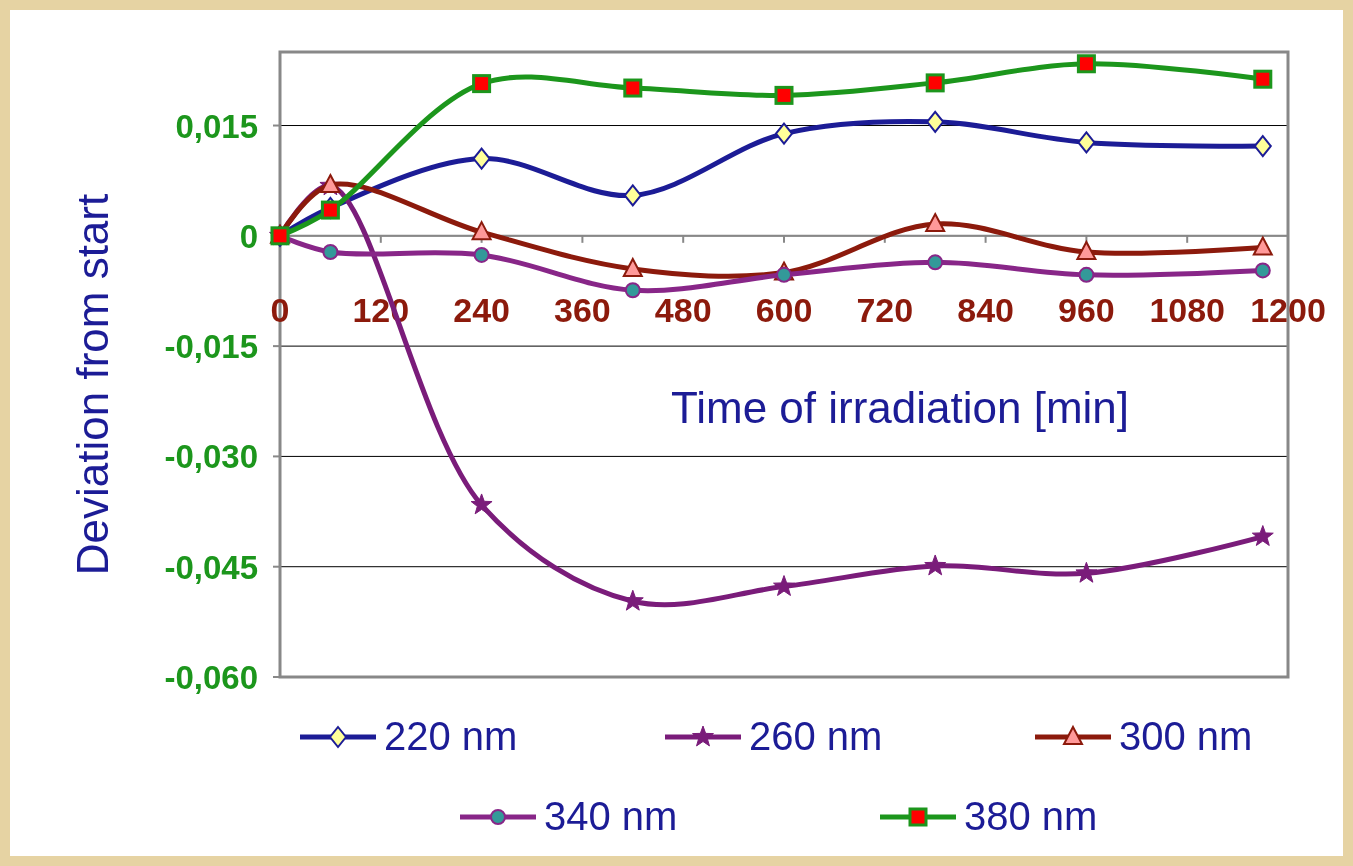  I want to click on x-tick-label: 960, so click(1086, 309).